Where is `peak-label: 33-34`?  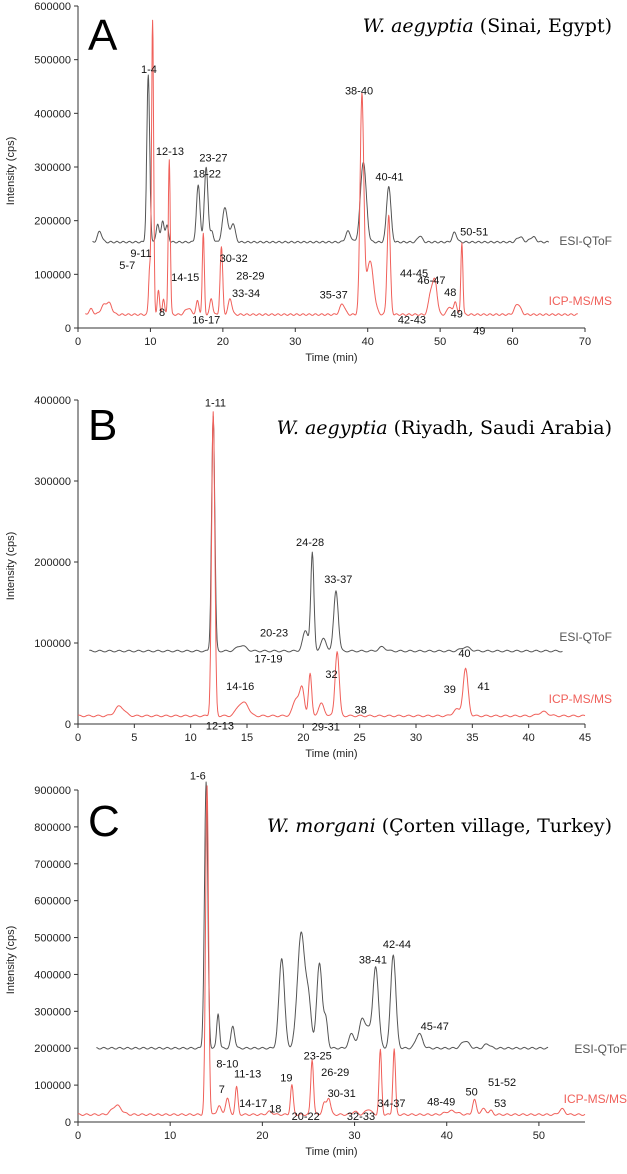 peak-label: 33-34 is located at coordinates (246, 294).